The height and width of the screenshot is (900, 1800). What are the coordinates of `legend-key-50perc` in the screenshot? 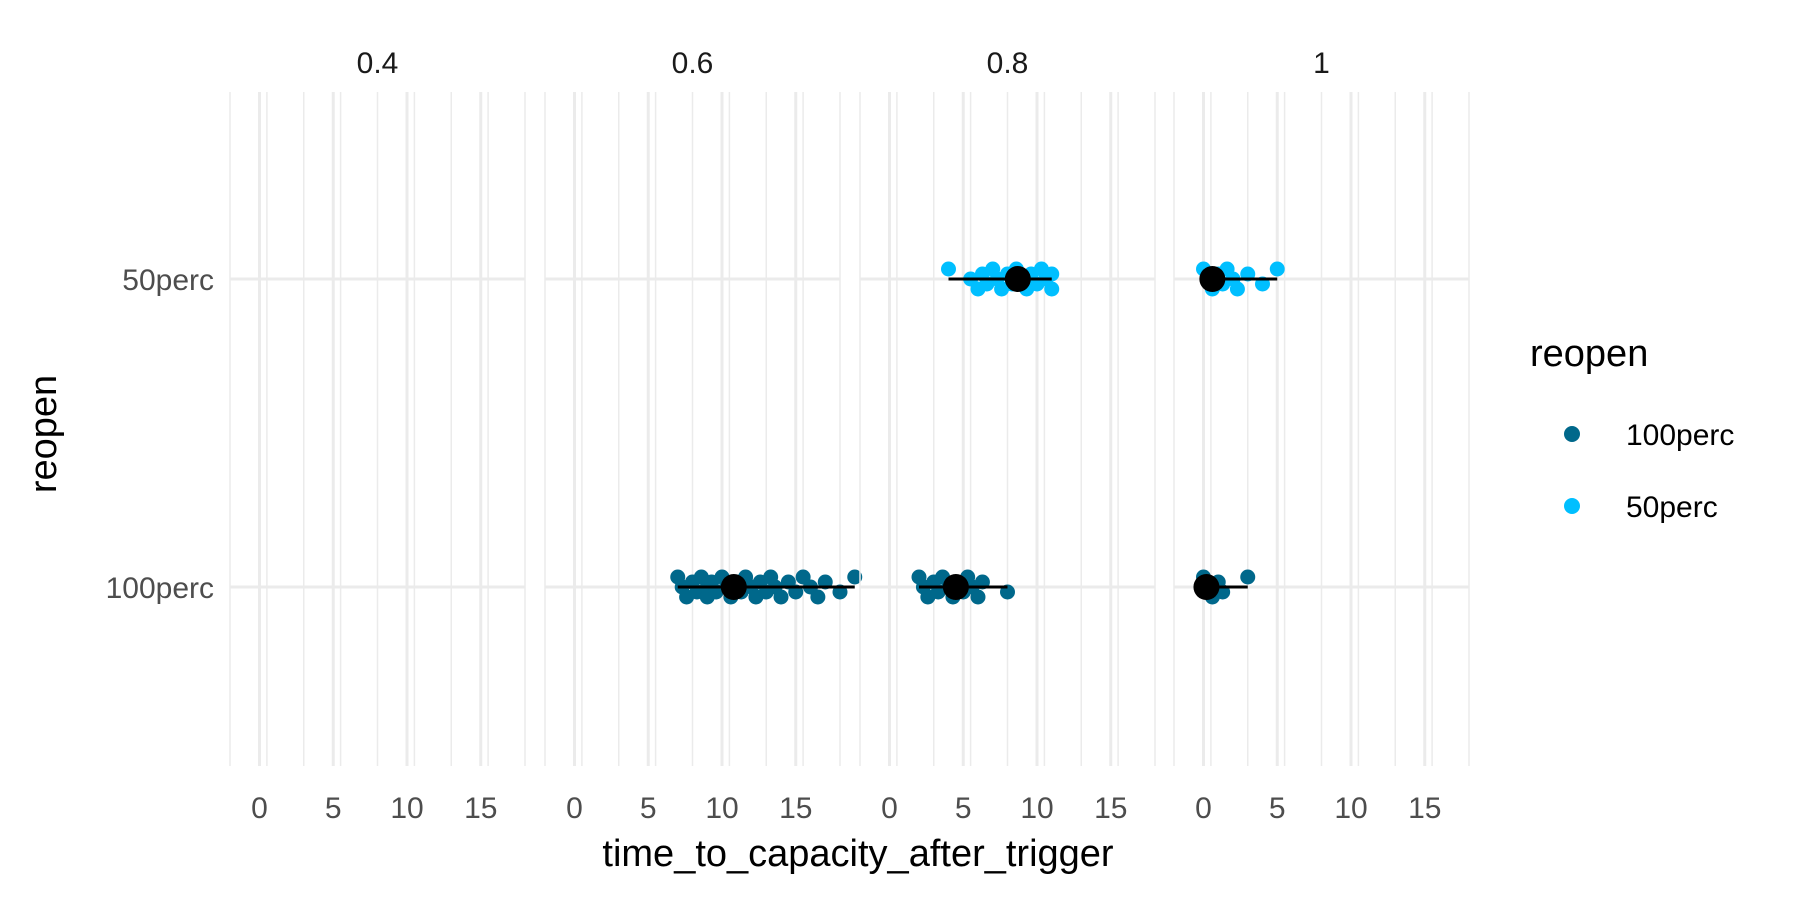 It's located at (1572, 506).